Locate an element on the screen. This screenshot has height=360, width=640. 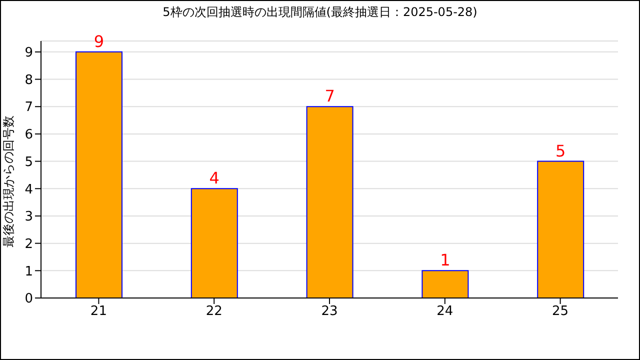
x-tick-label: 22 is located at coordinates (214, 312).